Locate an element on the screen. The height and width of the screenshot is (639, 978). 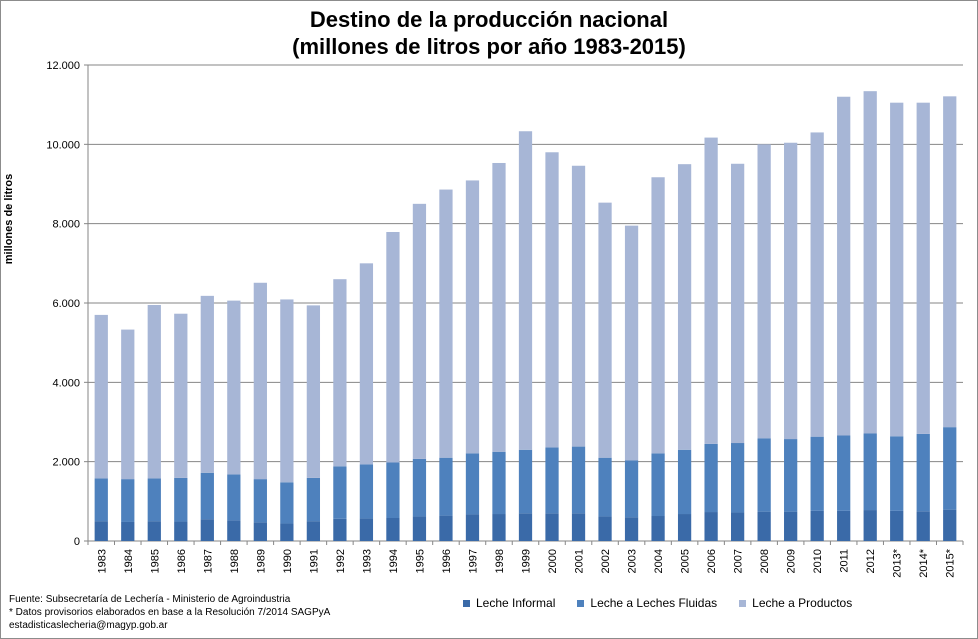
x-tick-label: 1993 is located at coordinates (367, 561).